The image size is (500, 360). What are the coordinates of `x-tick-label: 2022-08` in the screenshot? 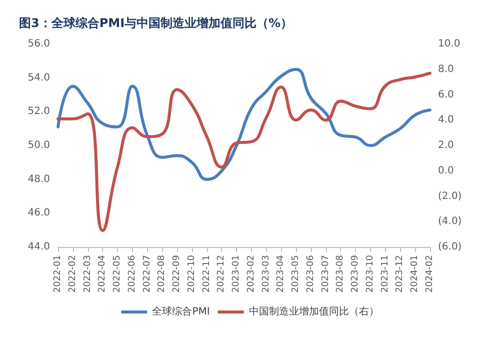 It's located at (162, 273).